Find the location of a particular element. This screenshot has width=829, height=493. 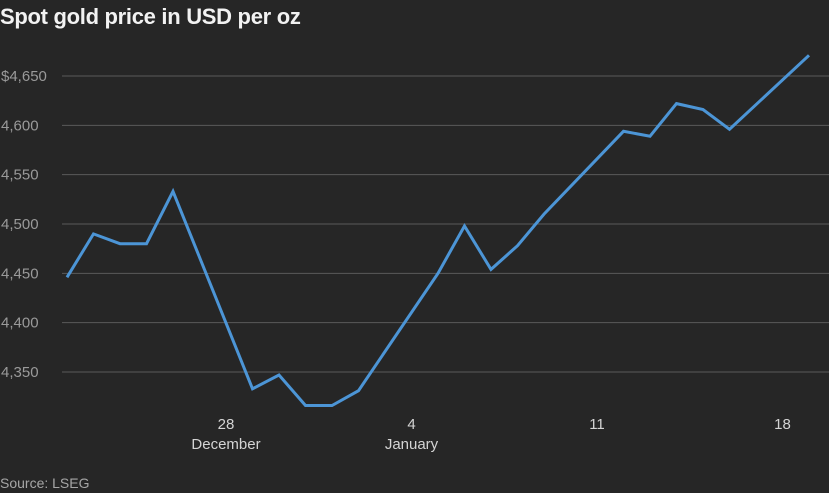

y-tick-label: 4,600 is located at coordinates (20, 125).